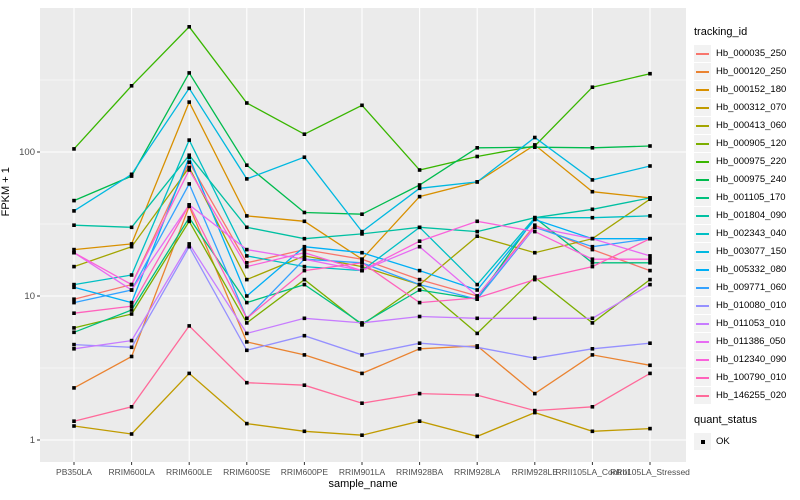  What do you see at coordinates (747, 323) in the screenshot?
I see `legend-item: Hb_011053_010` at bounding box center [747, 323].